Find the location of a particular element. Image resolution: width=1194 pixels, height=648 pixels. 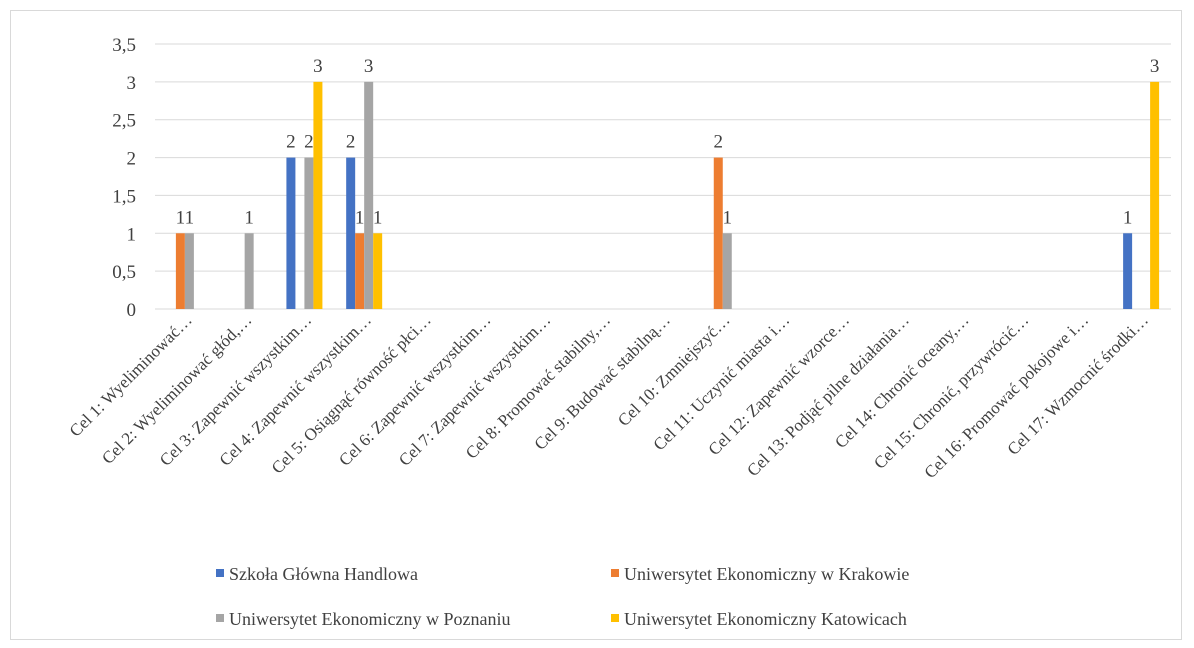

y-tick-label: 1 is located at coordinates (132, 234).